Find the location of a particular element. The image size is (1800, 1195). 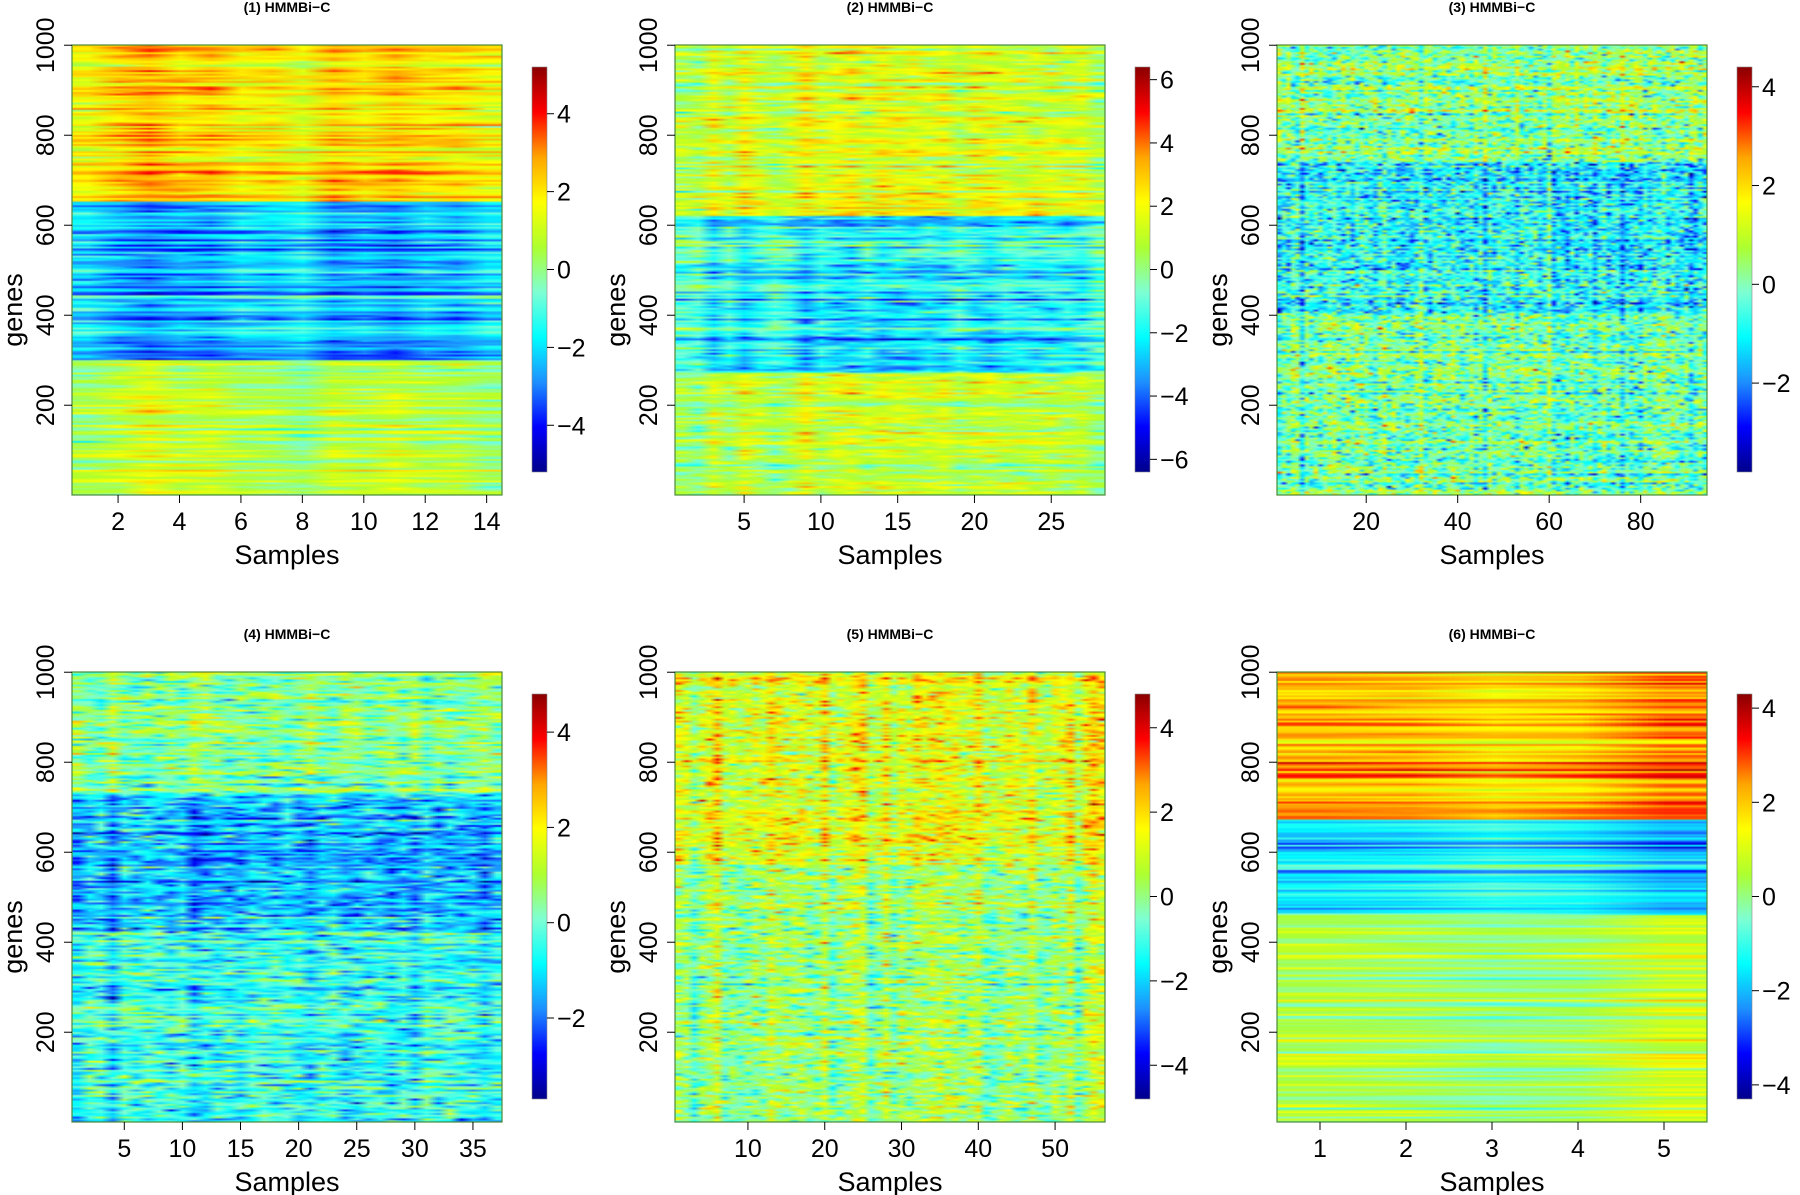

x-tick-label: 4 is located at coordinates (180, 522).